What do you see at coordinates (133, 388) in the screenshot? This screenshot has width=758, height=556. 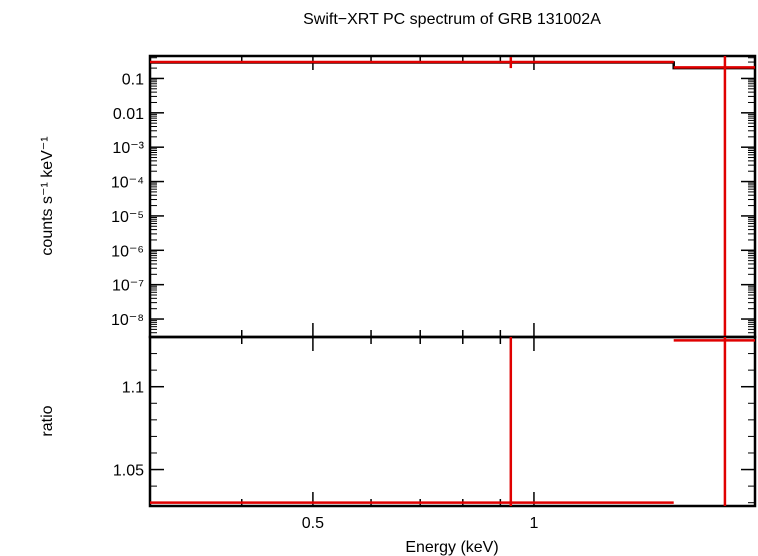 I see `y-tick-label: 1.1` at bounding box center [133, 388].